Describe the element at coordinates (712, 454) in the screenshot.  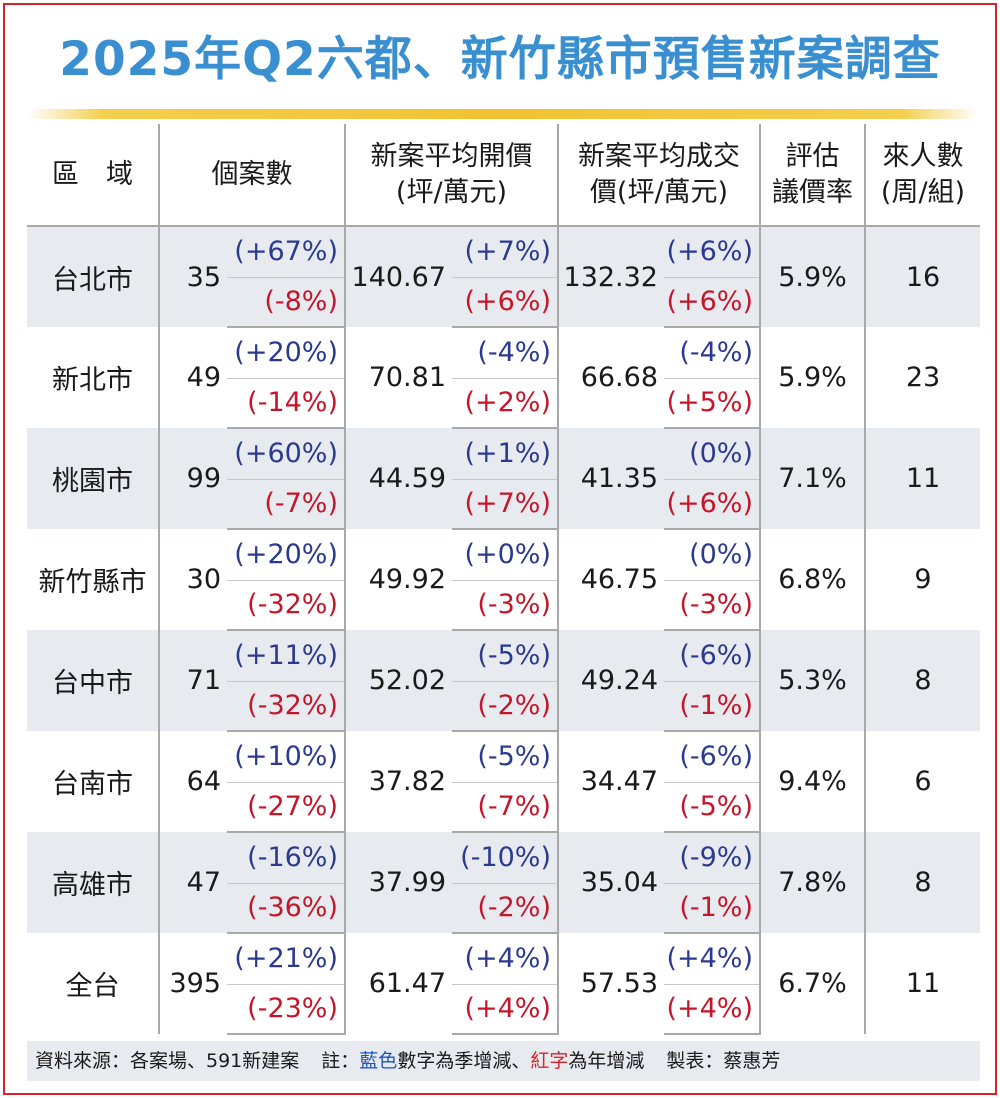
I see `deal-price-quarter-change: (0%)` at that location.